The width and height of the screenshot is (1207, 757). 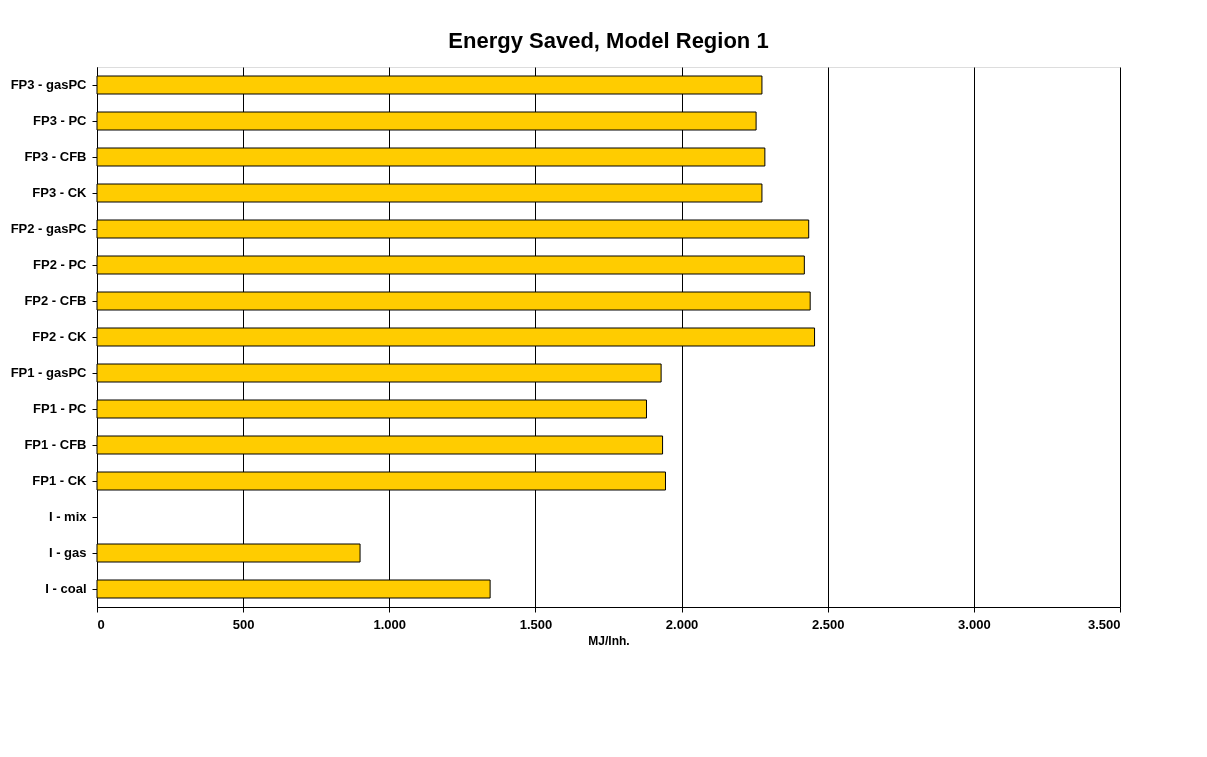 I want to click on chart-title: Energy Saved, Model Region 1, so click(x=608, y=40).